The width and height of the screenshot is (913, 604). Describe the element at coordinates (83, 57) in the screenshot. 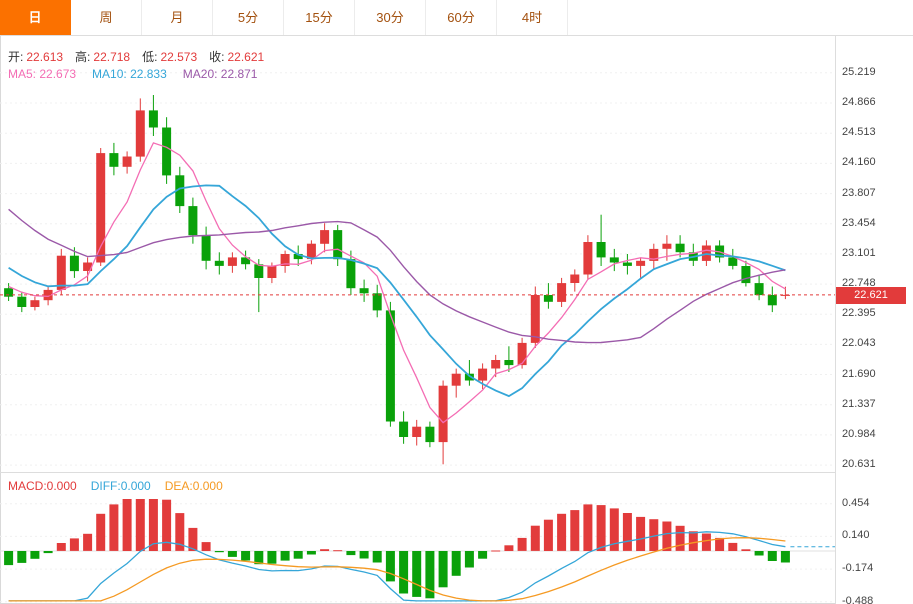

I see `high-label: 高:` at that location.